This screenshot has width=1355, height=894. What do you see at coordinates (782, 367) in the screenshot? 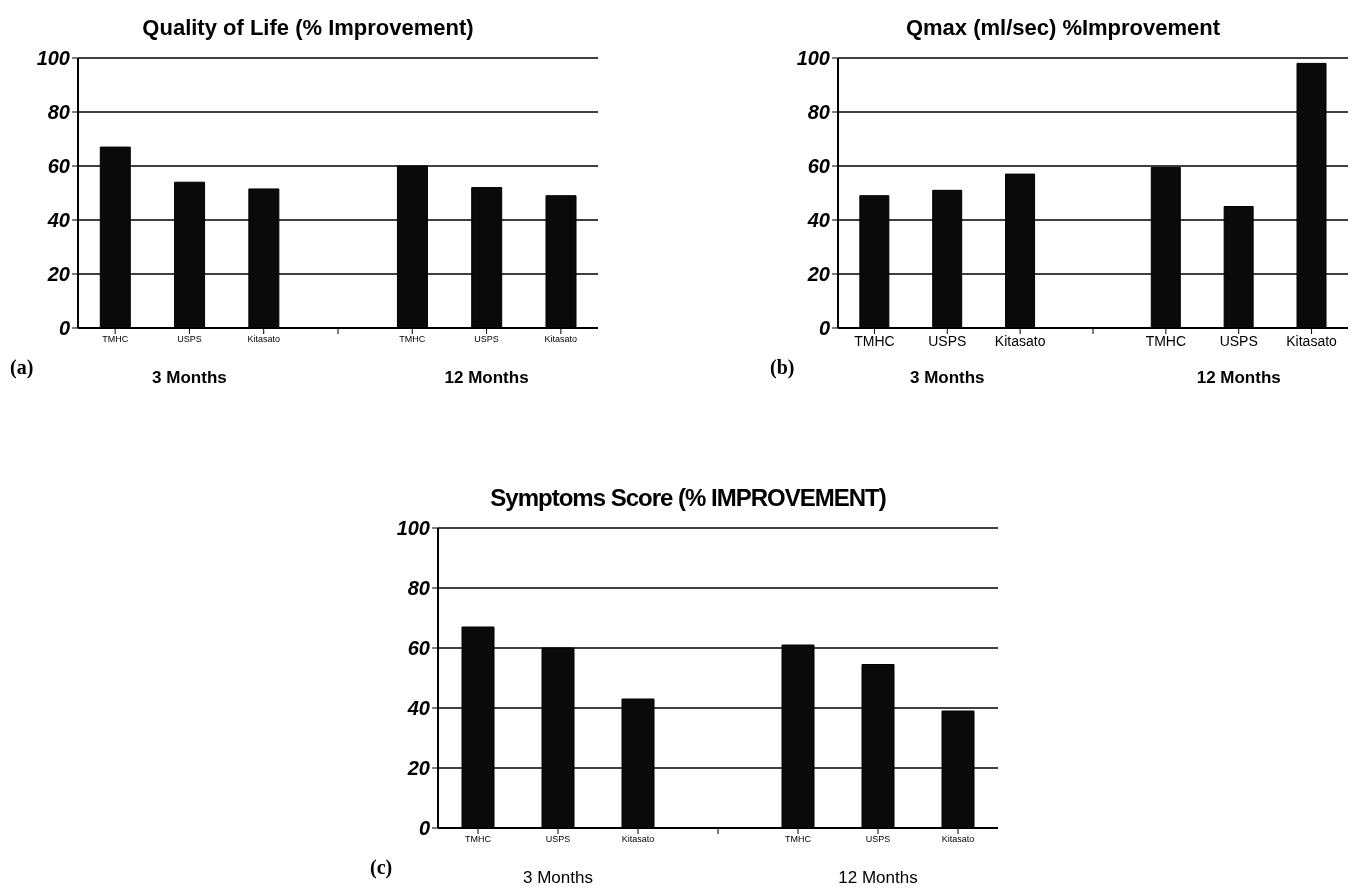
I see `text: (b)` at bounding box center [782, 367].